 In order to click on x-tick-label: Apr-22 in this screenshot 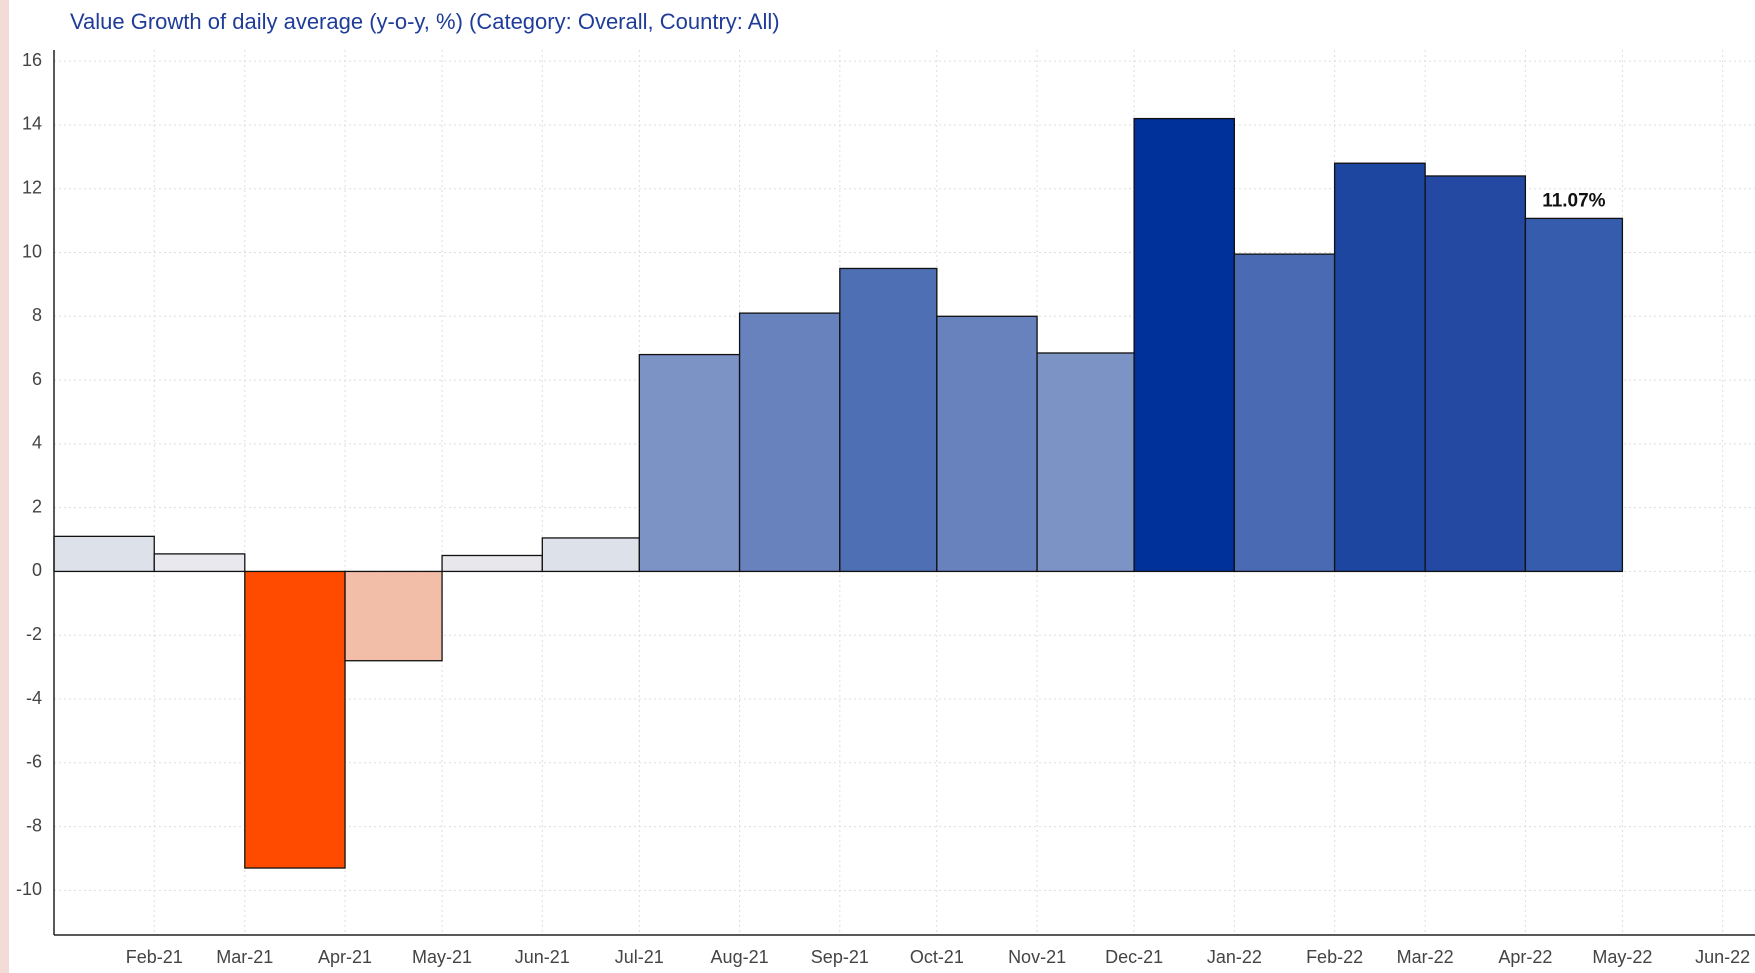, I will do `click(1525, 957)`.